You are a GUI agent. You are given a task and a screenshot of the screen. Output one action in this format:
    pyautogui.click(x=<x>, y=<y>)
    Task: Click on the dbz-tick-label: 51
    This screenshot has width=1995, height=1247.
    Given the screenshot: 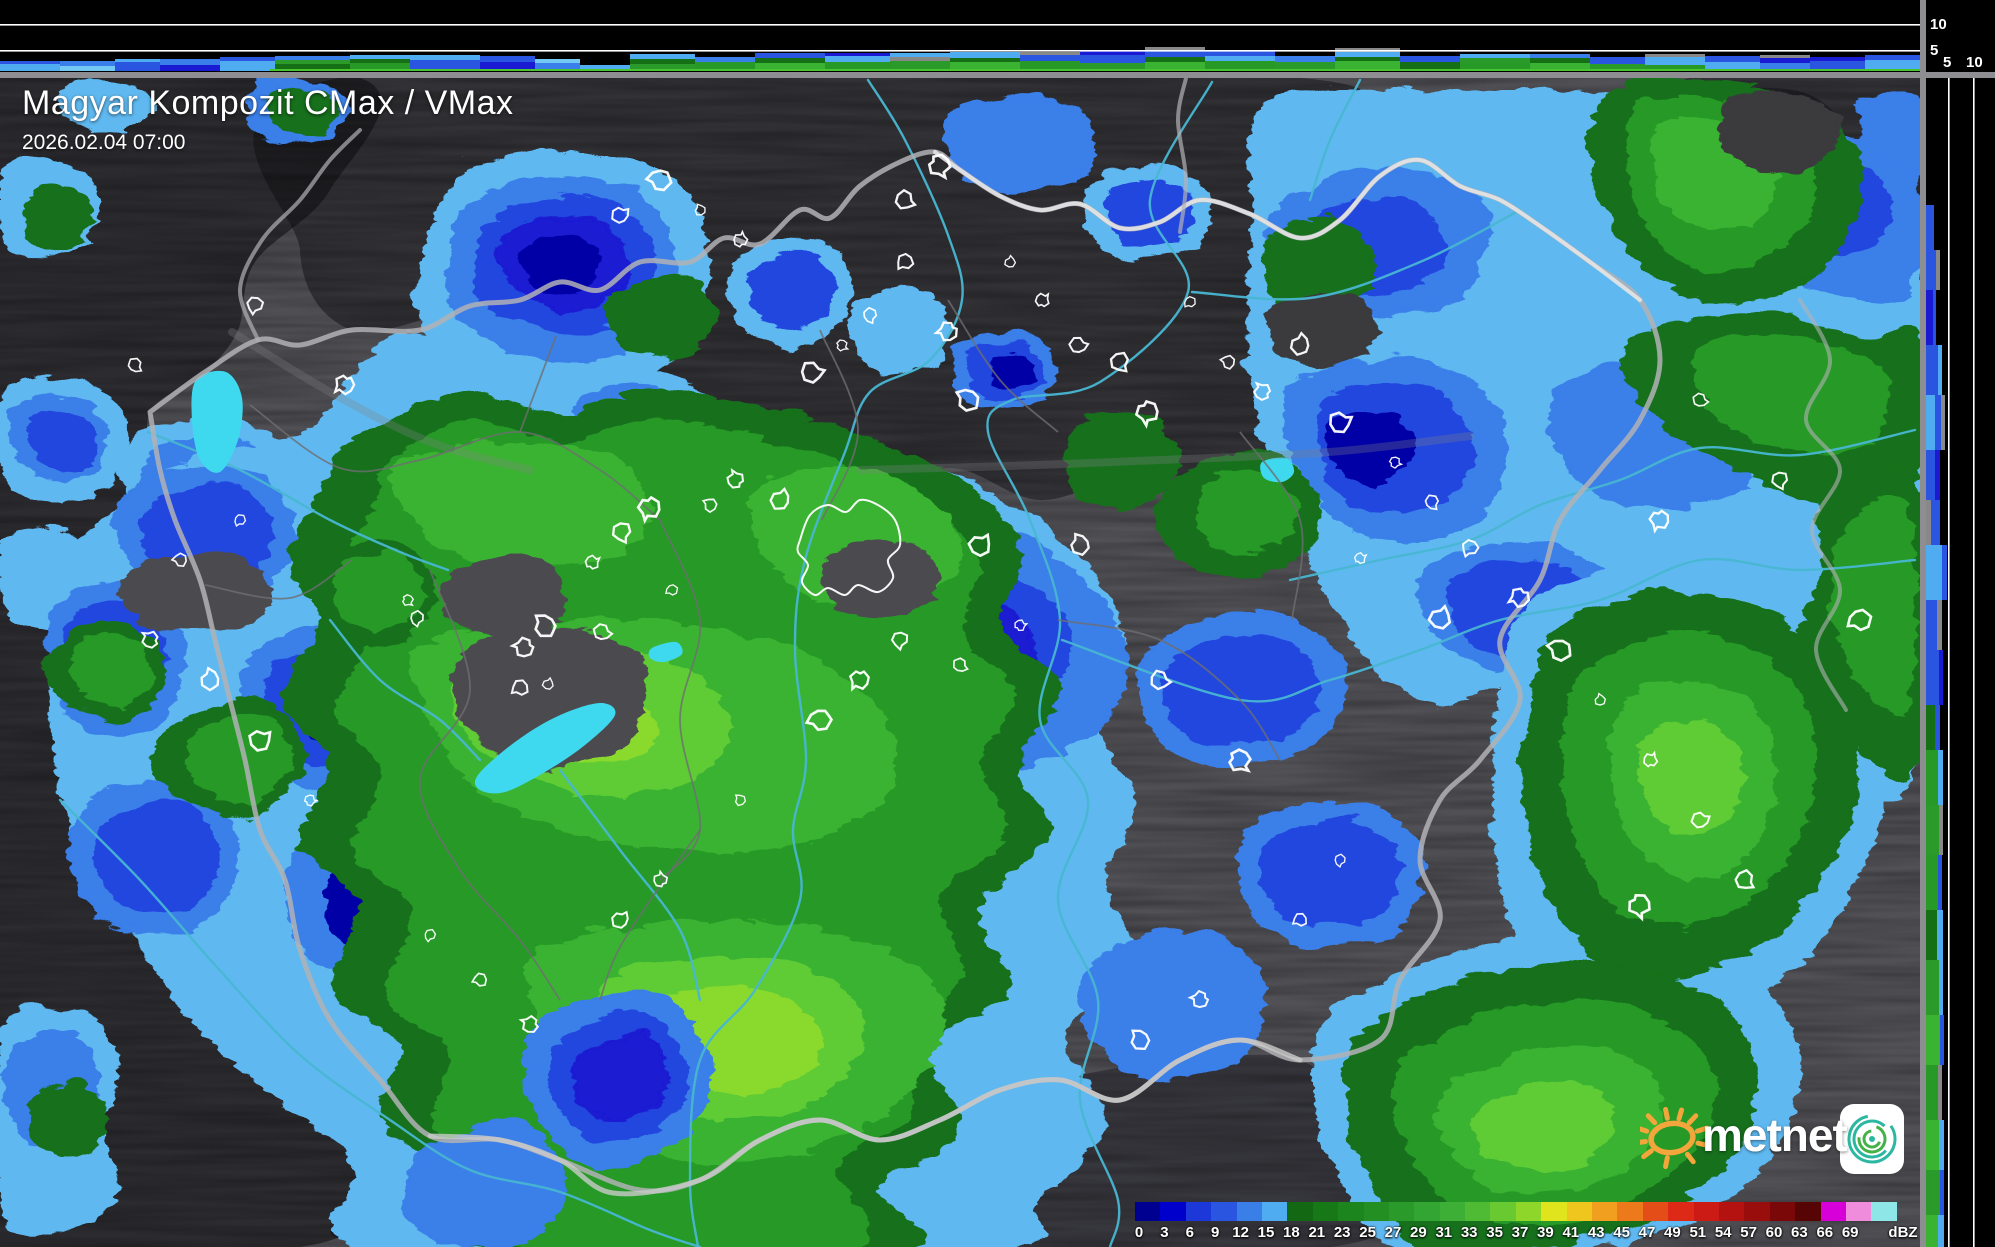 What is the action you would take?
    pyautogui.click(x=1698, y=1232)
    